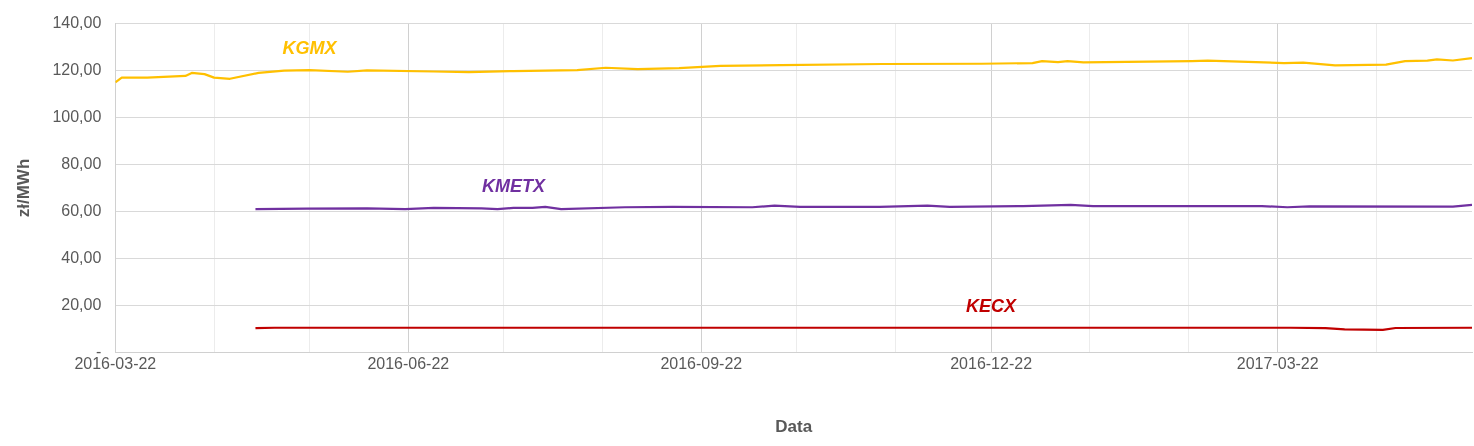 This screenshot has height=446, width=1474. Describe the element at coordinates (77, 116) in the screenshot. I see `y-tick-label: 100,00` at that location.